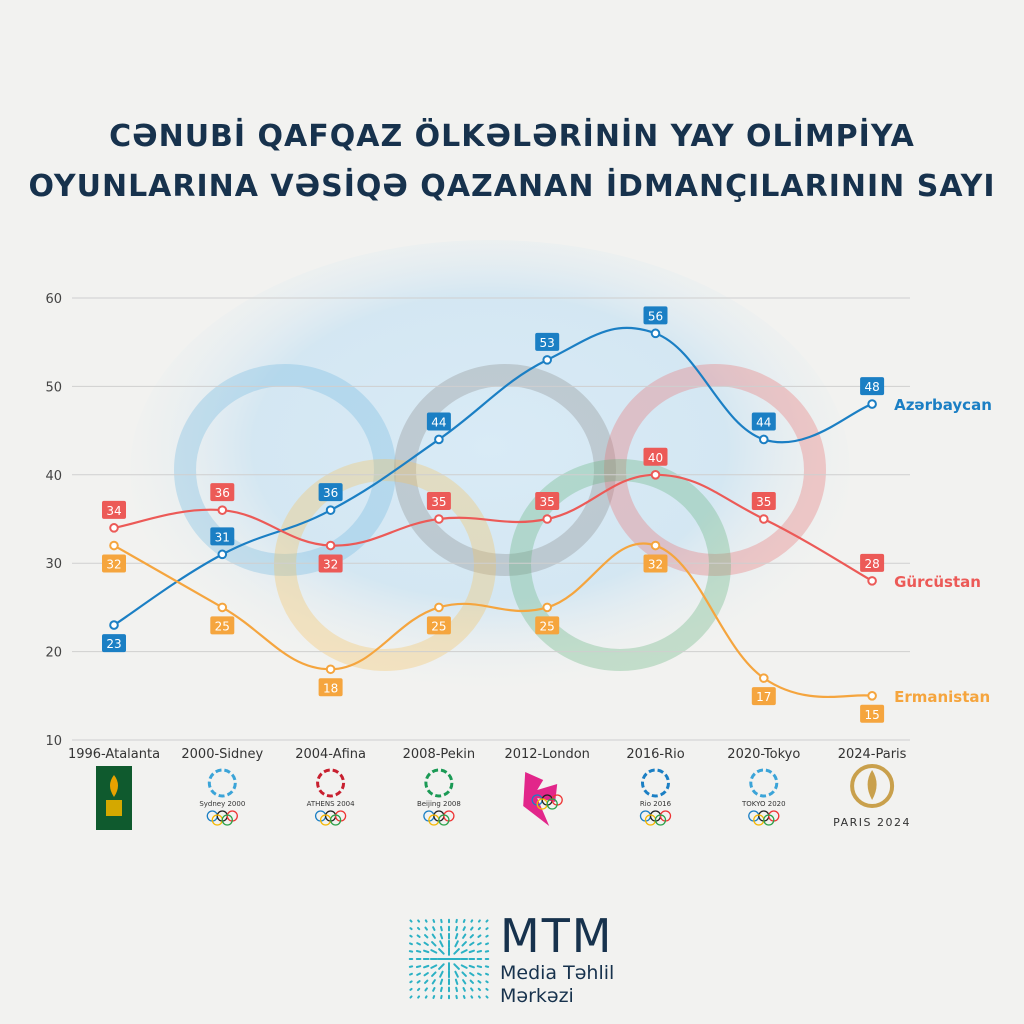 Image resolution: width=1024 pixels, height=1024 pixels. I want to click on data-label: 35, so click(547, 502).